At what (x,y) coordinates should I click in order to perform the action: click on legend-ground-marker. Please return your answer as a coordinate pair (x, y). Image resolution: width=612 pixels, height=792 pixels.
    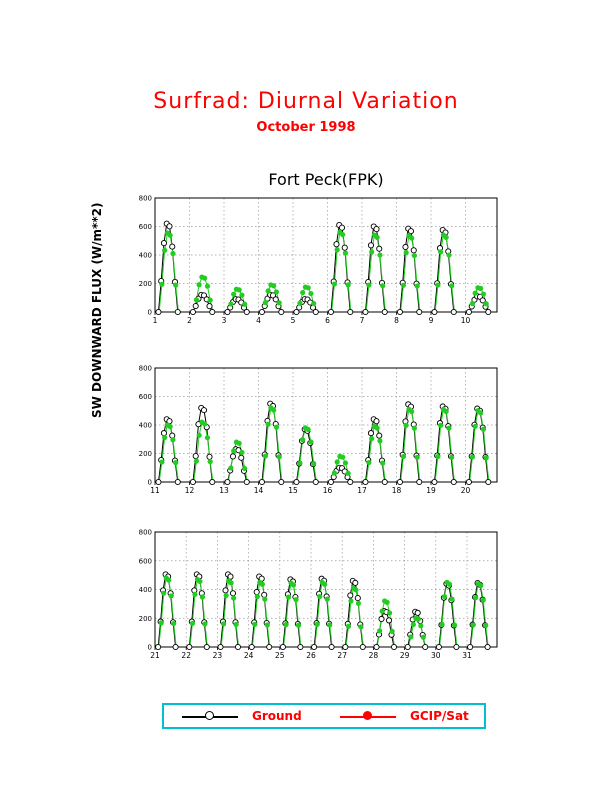
    Looking at the image, I should click on (209, 715).